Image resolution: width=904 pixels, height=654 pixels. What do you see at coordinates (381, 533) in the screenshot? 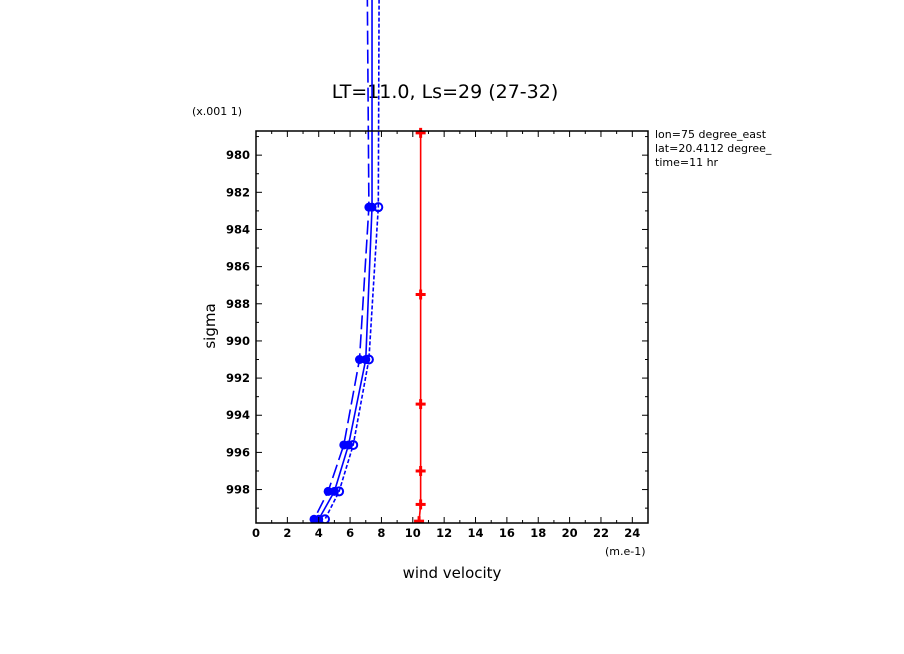
I see `x-tick-label: 8` at bounding box center [381, 533].